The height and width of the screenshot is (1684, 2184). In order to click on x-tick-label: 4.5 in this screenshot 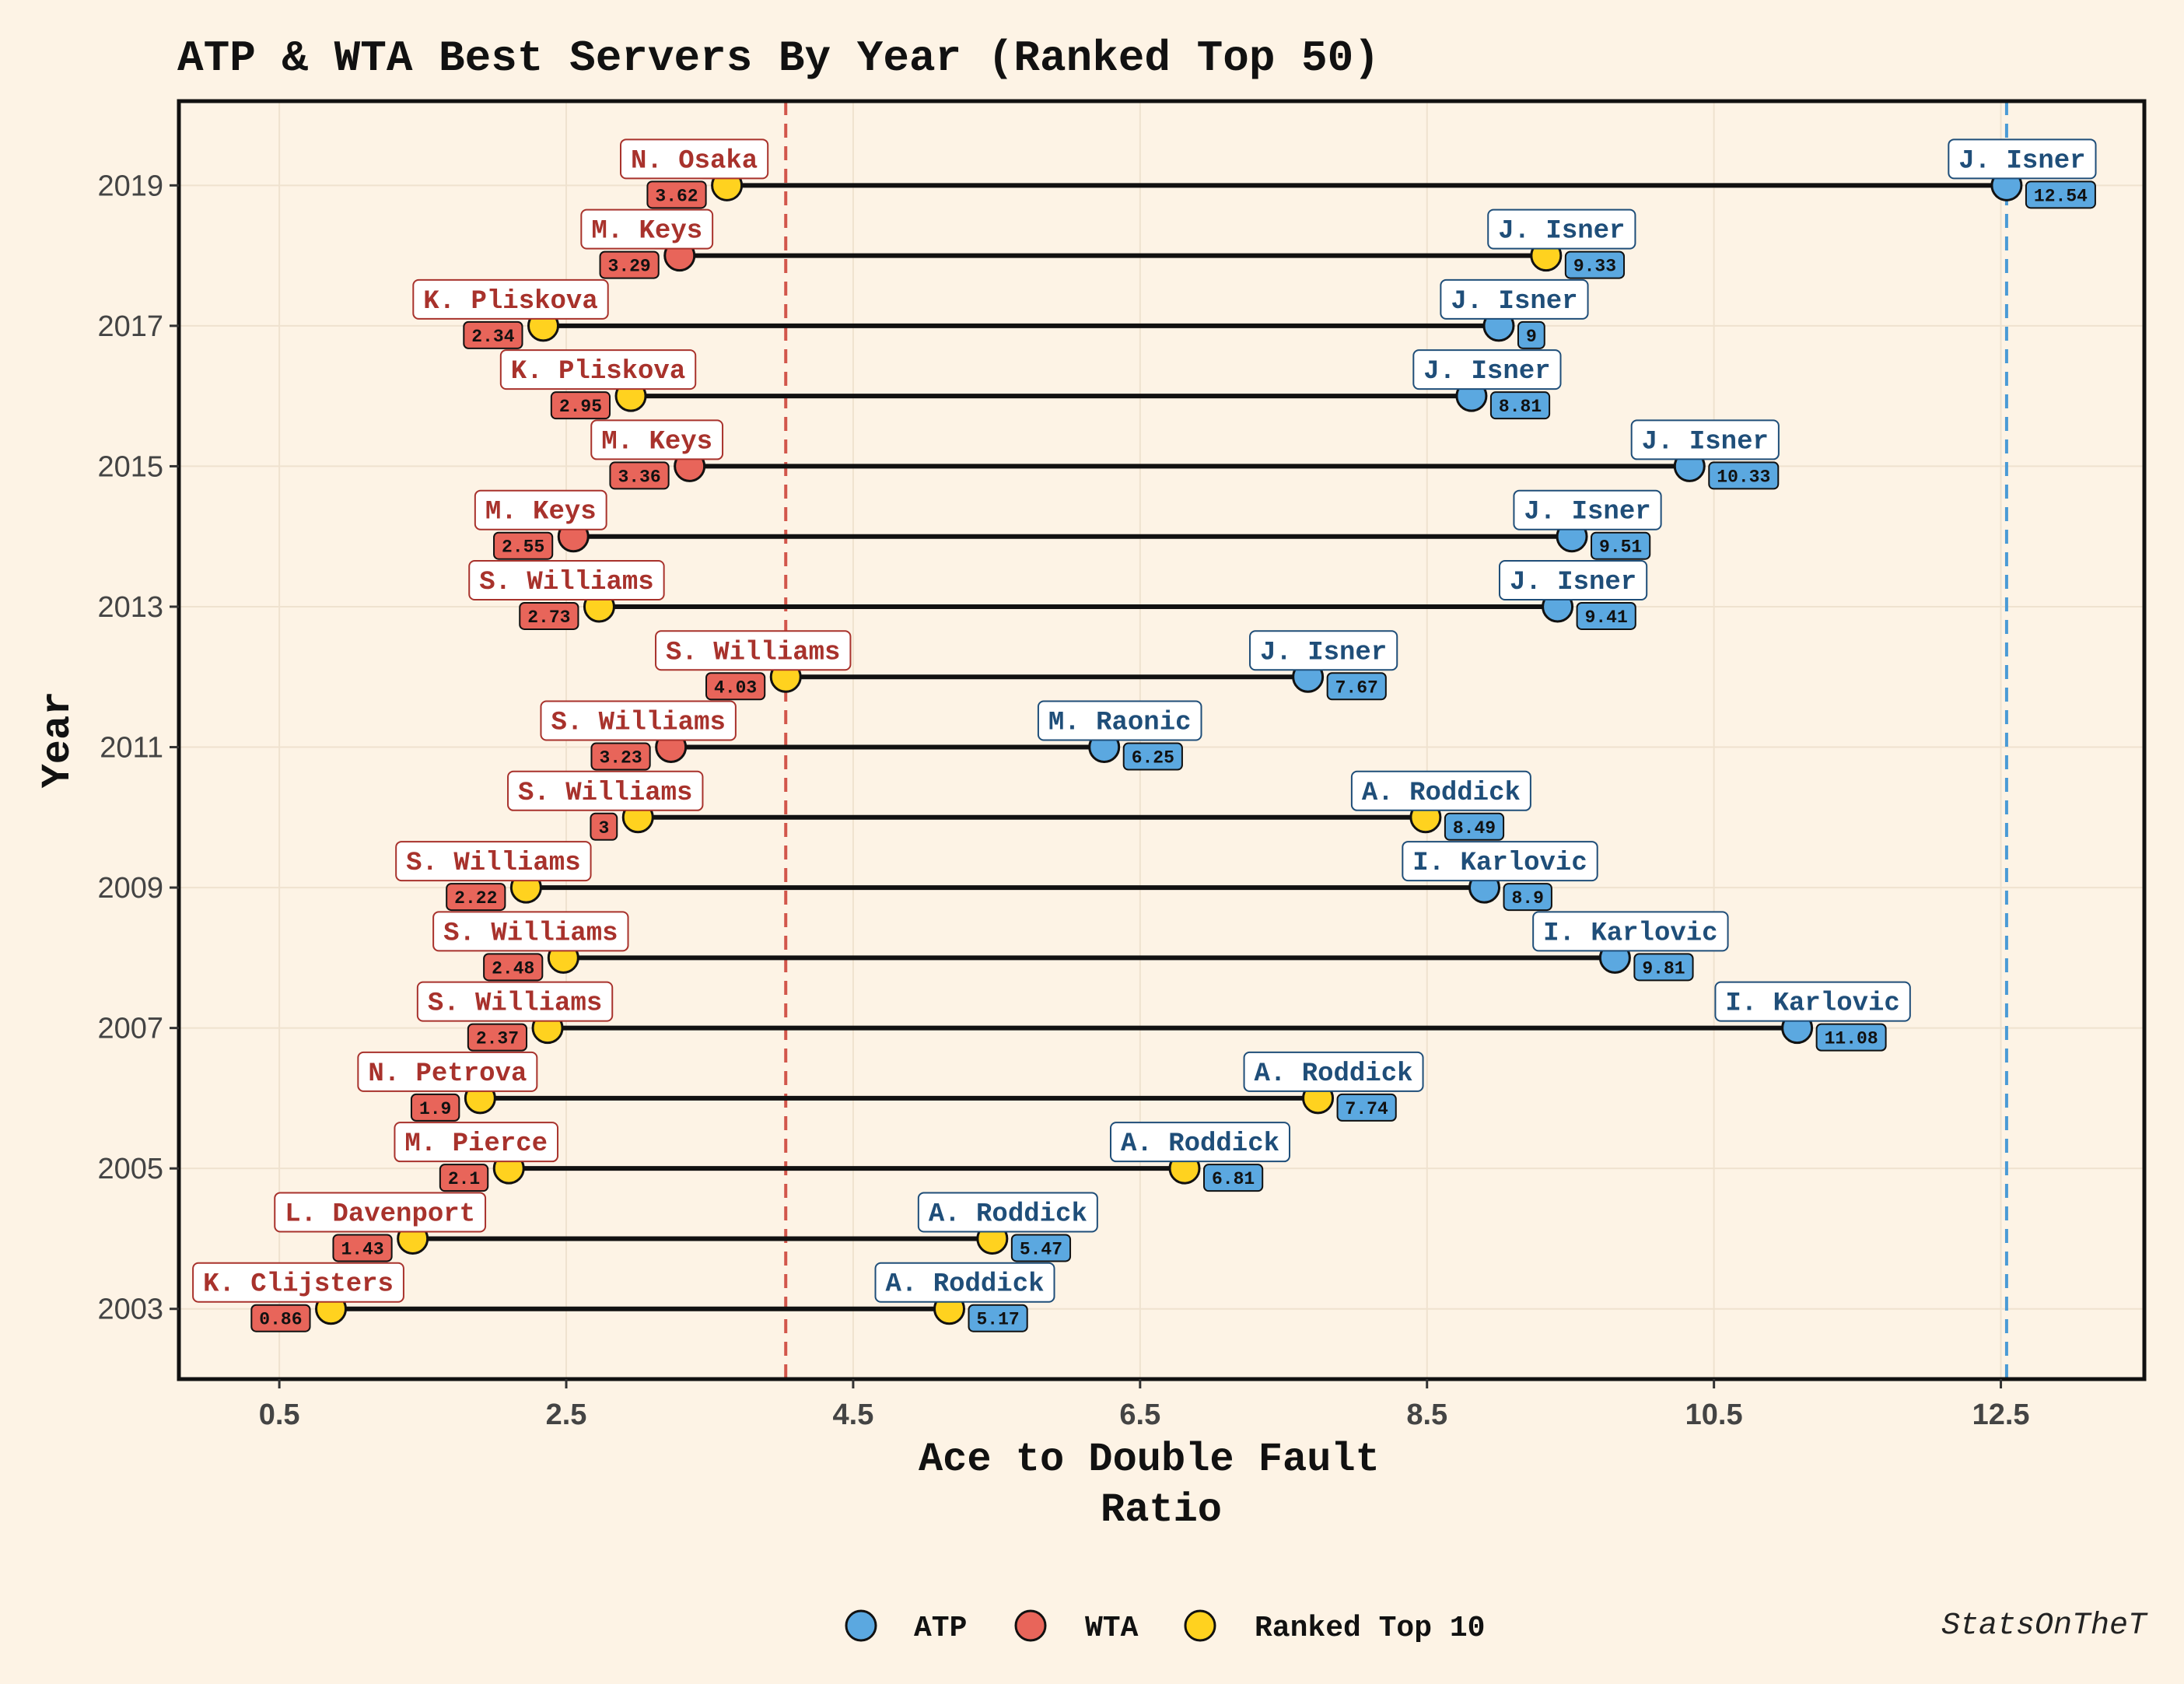, I will do `click(853, 1415)`.